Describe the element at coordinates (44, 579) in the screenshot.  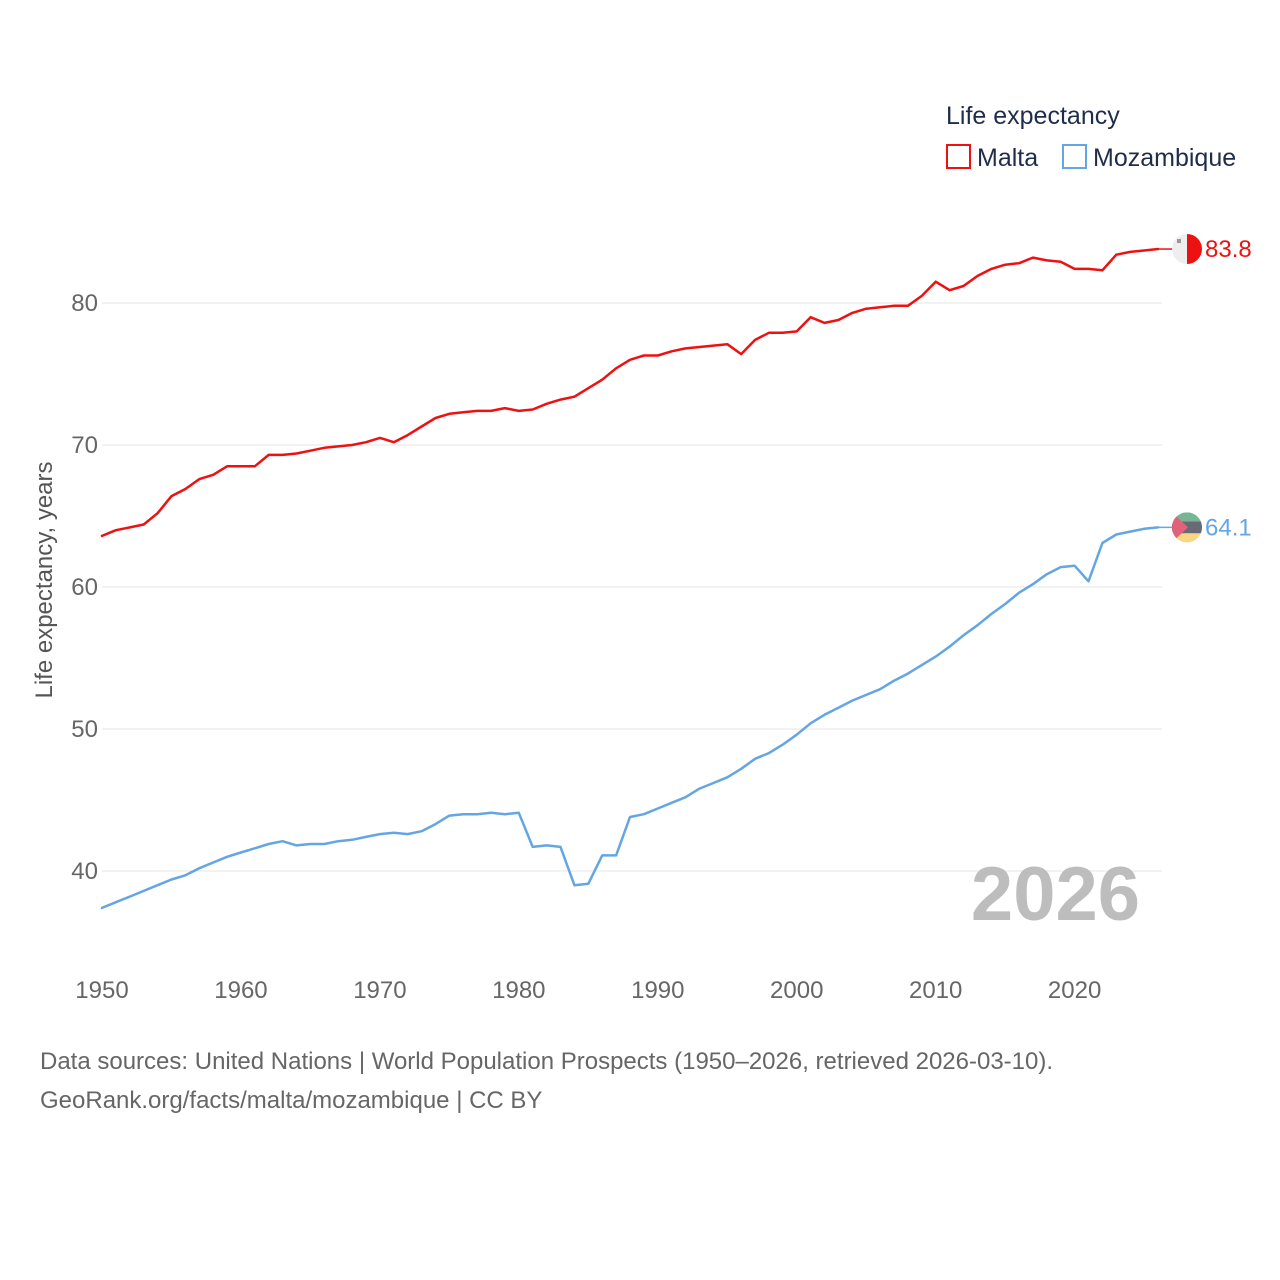
I see `y-axis-title: Life expectancy, years` at that location.